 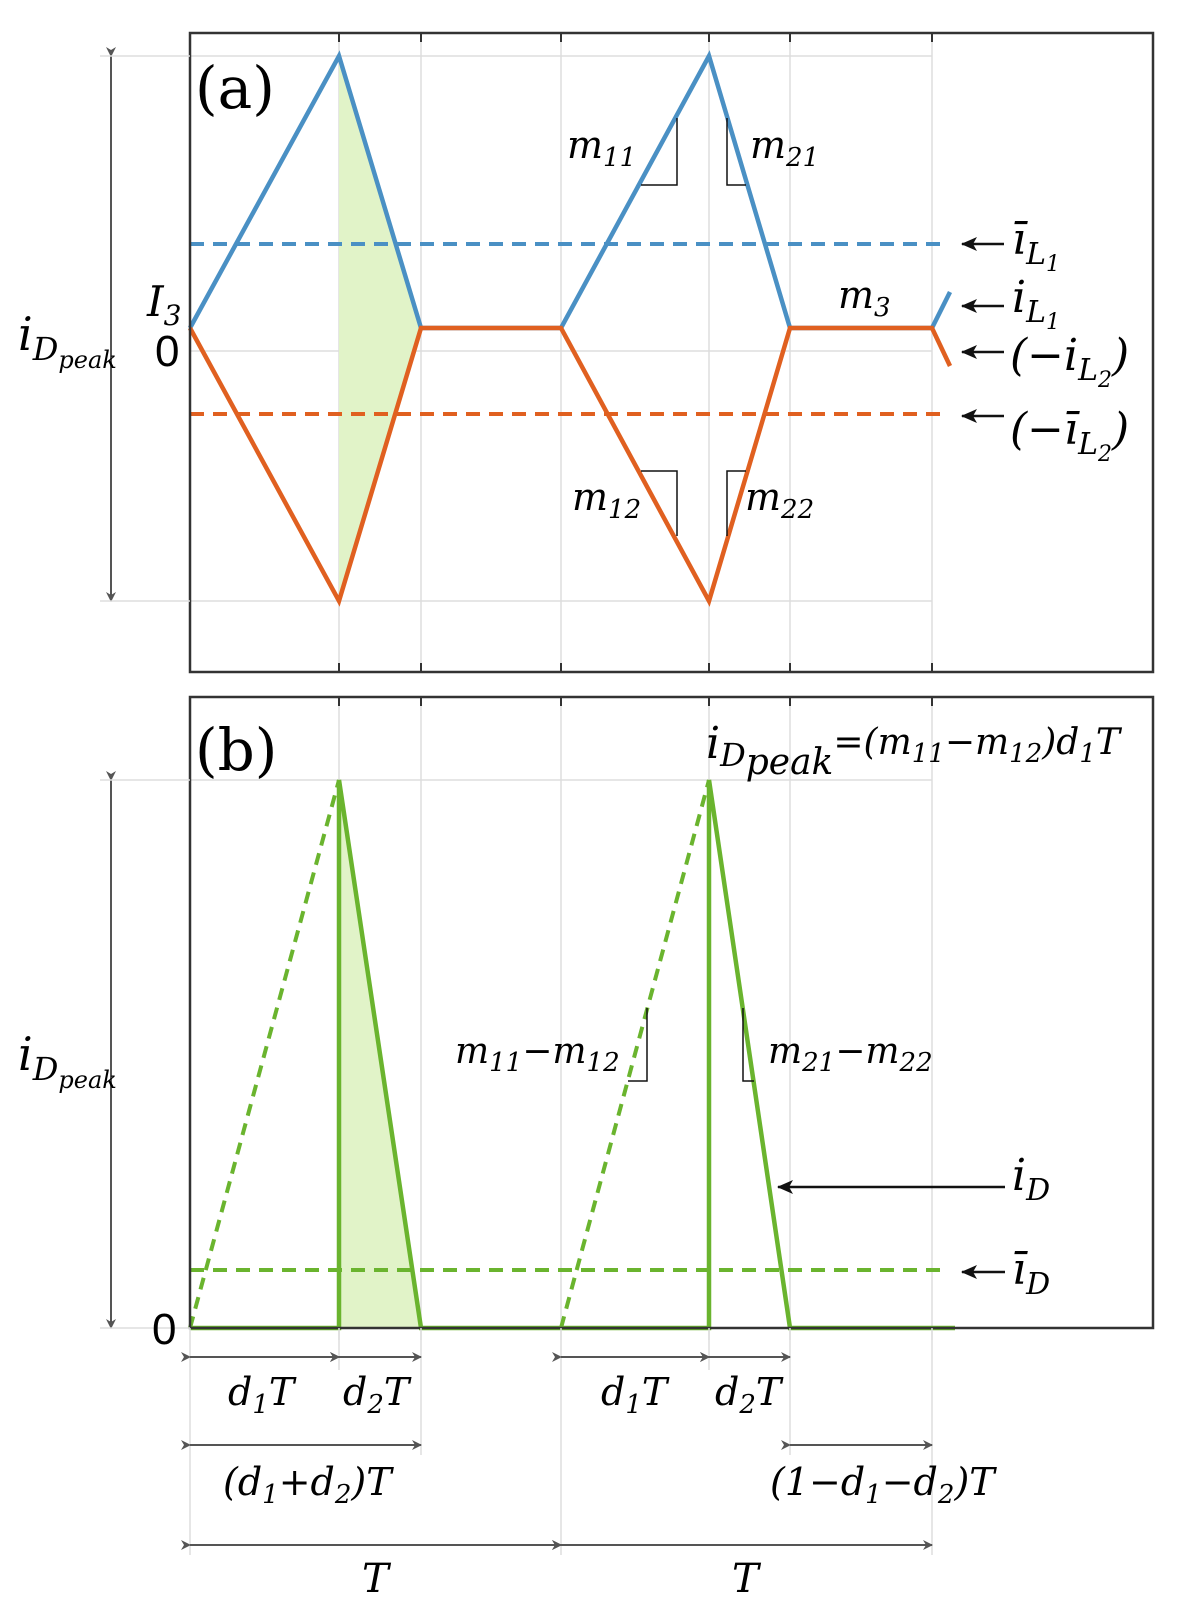 I want to click on zero-label-b: 0, so click(x=164, y=1329).